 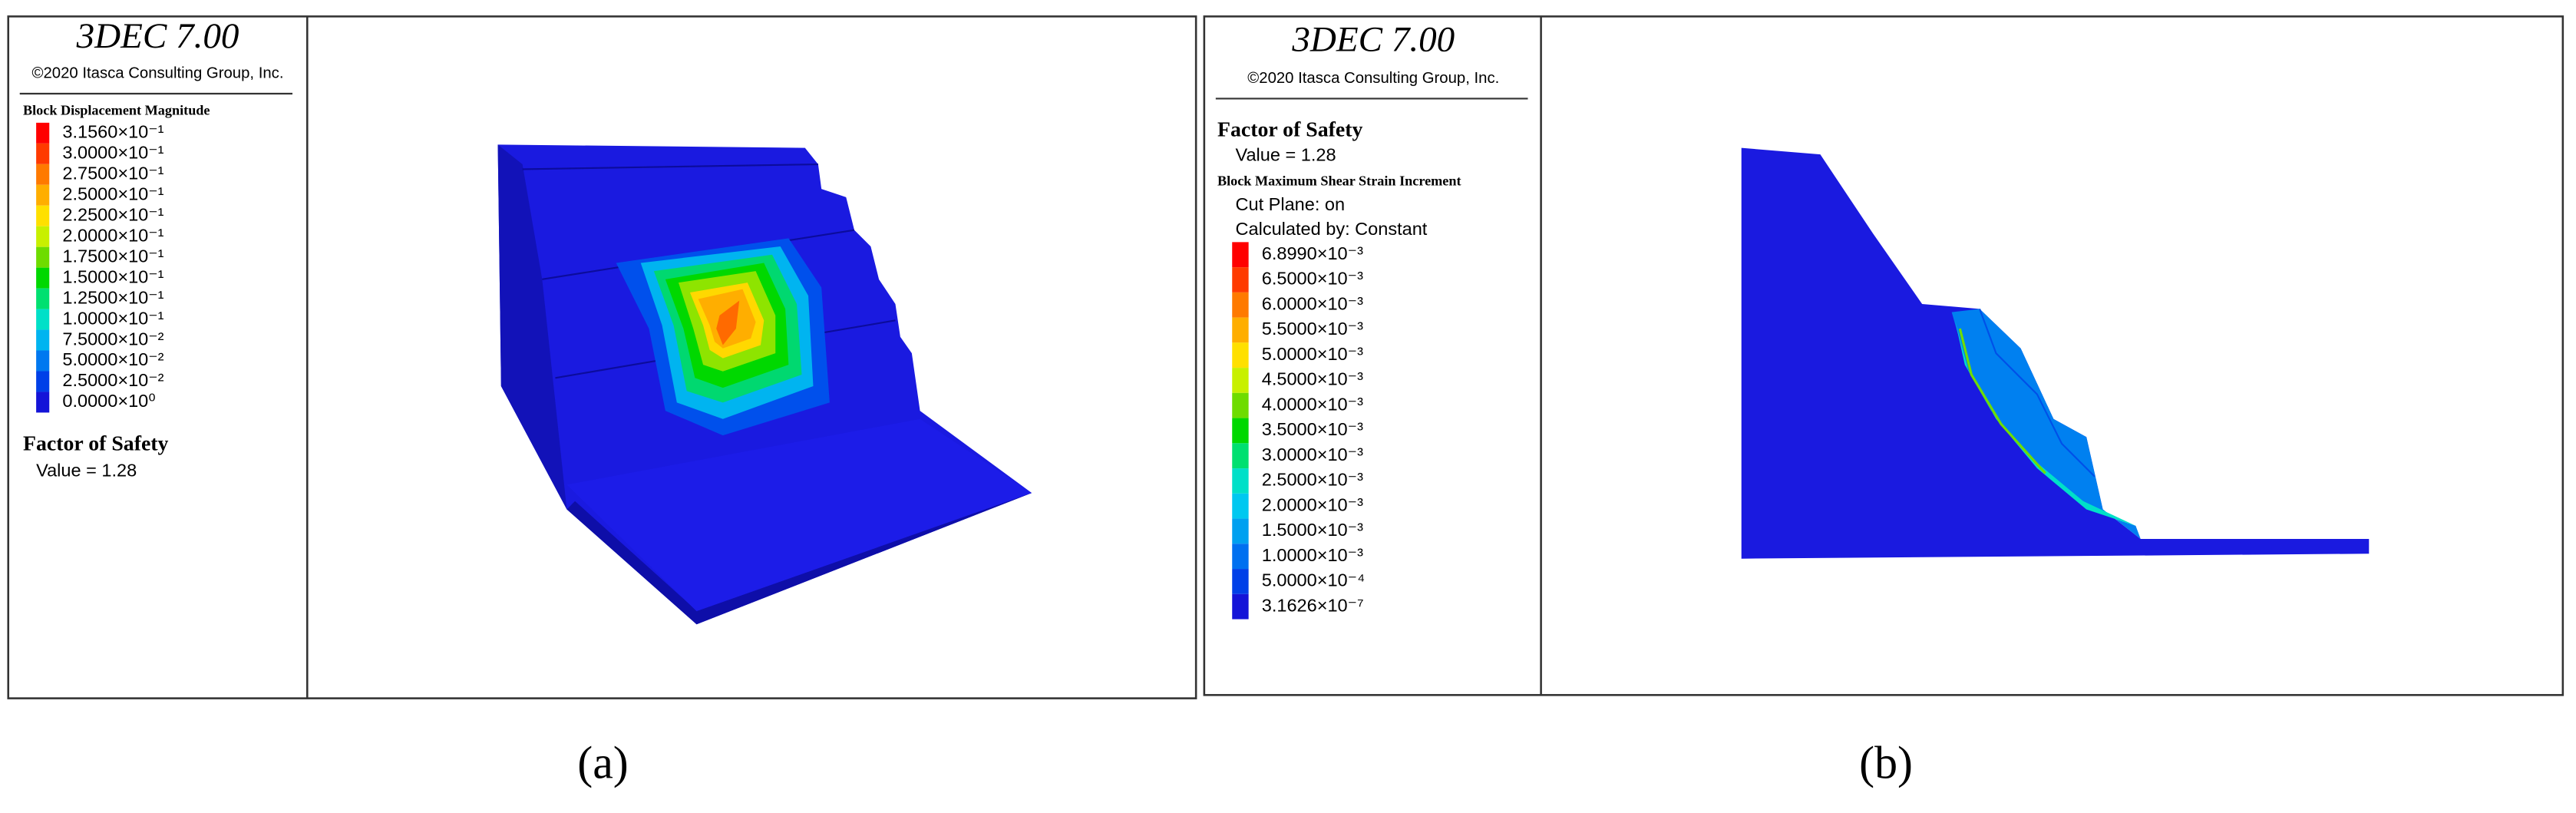 I want to click on legend-label: 1.5000×10⁻¹, so click(x=112, y=276).